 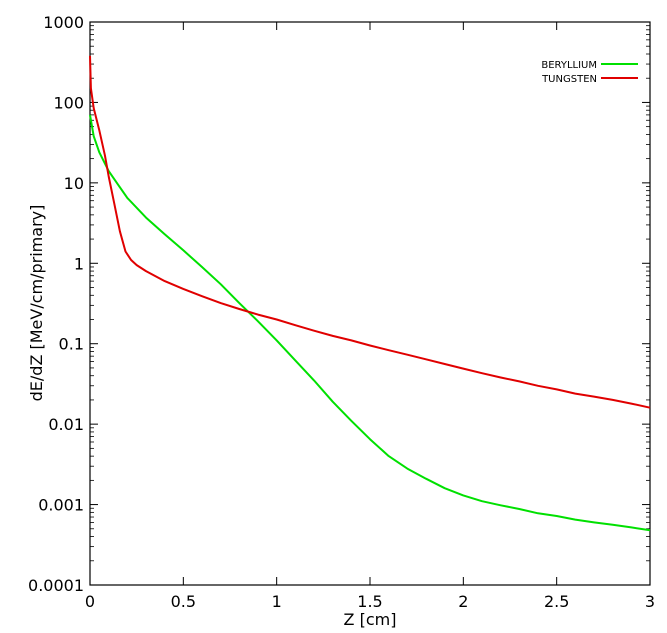 I want to click on y-tick-label: 1000, so click(x=63, y=22).